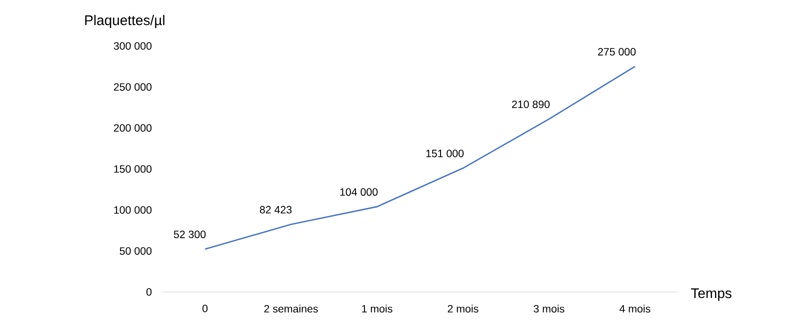 This screenshot has height=323, width=800. Describe the element at coordinates (377, 308) in the screenshot. I see `x-tick-label: 1 mois` at that location.